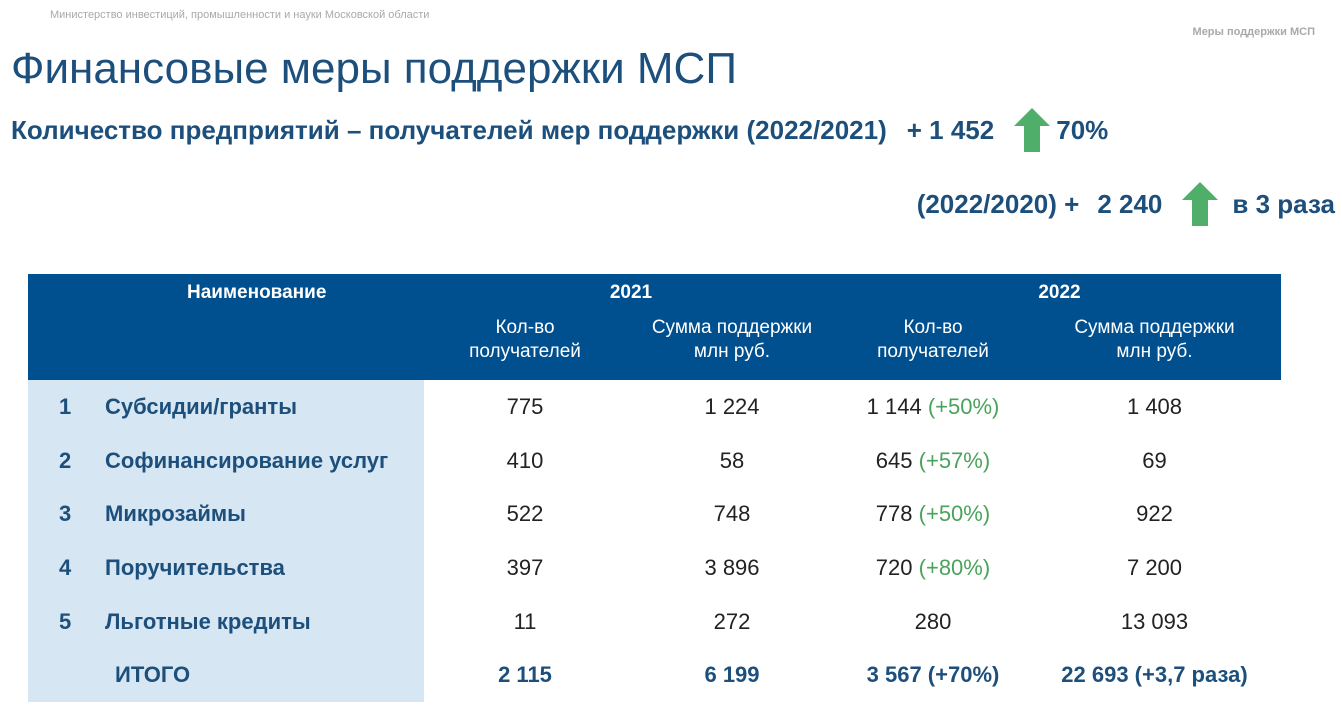 Image resolution: width=1342 pixels, height=726 pixels. I want to click on cell-sum-2022: 13 093, so click(1154, 621).